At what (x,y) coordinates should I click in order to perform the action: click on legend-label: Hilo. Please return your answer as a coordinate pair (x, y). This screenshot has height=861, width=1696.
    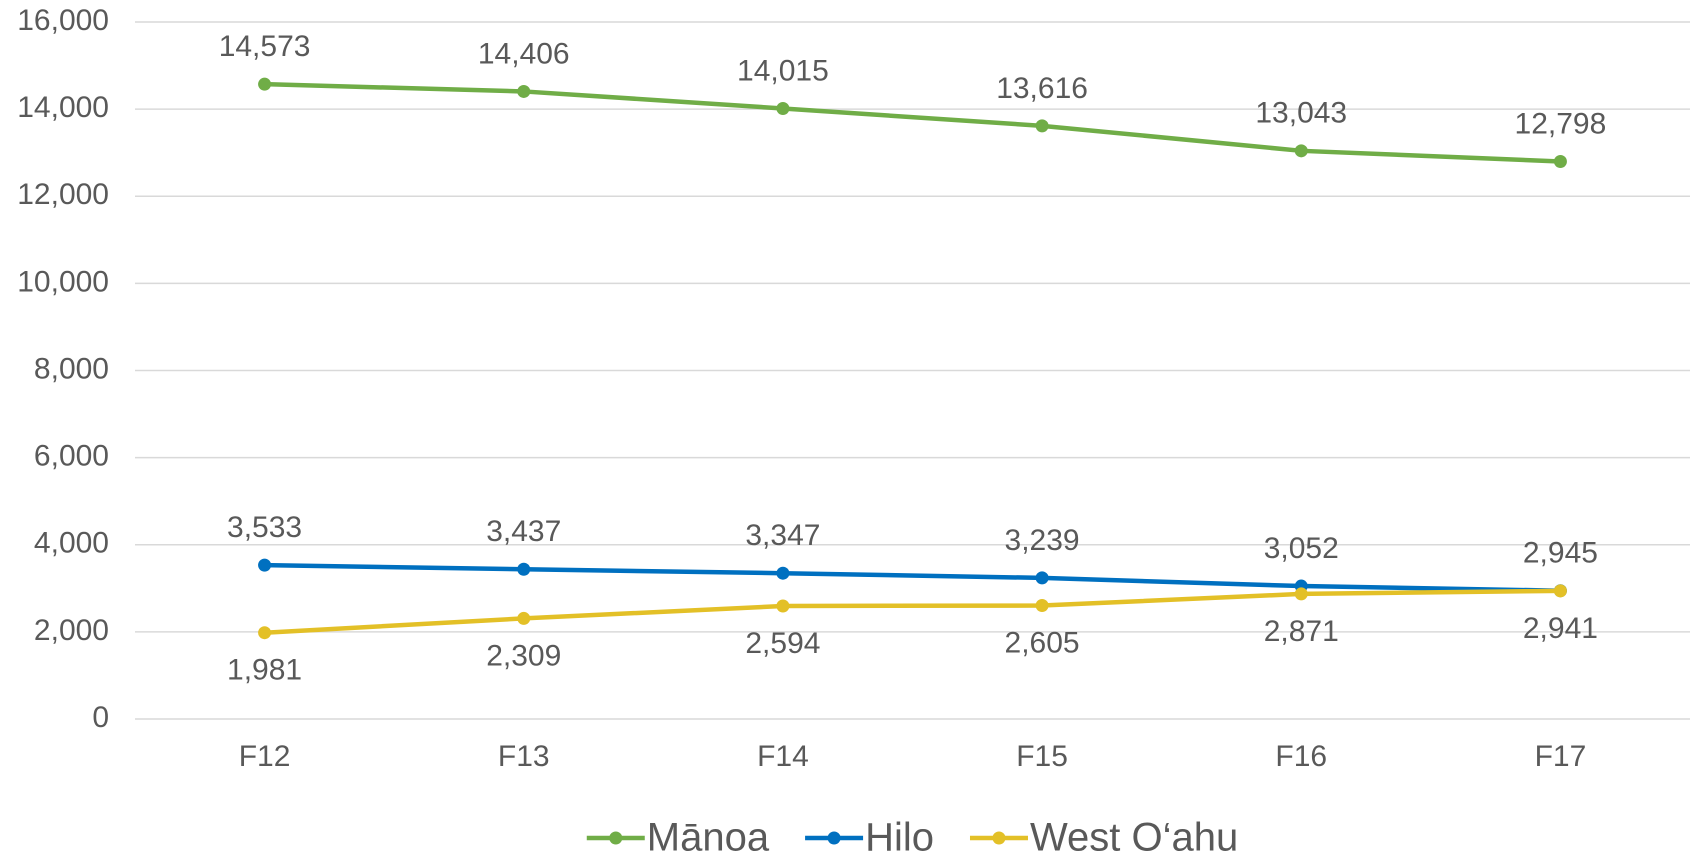
    Looking at the image, I should click on (899, 838).